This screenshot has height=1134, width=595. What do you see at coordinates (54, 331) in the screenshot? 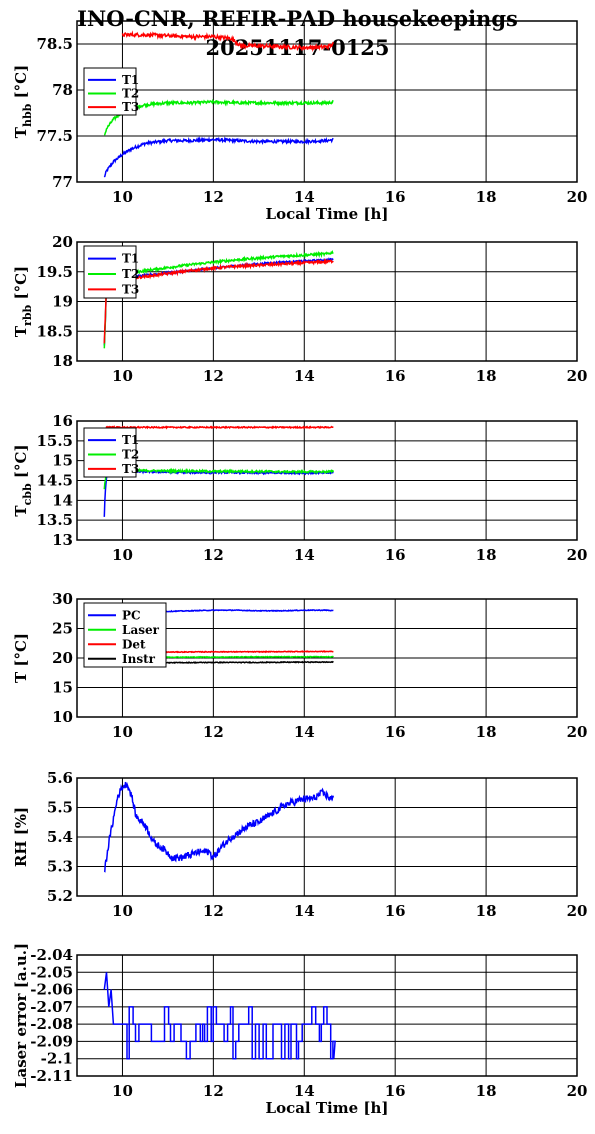
I see `y-tick-label: 18.5` at bounding box center [54, 331].